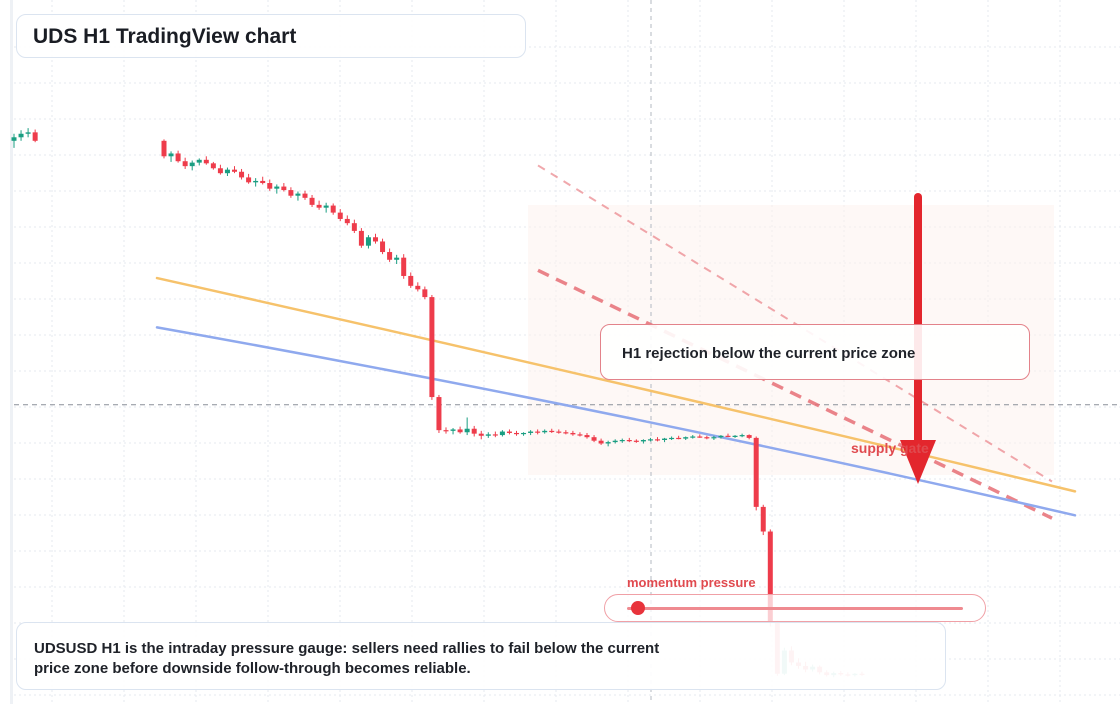  I want to click on left-scale-strip, so click(11, 352).